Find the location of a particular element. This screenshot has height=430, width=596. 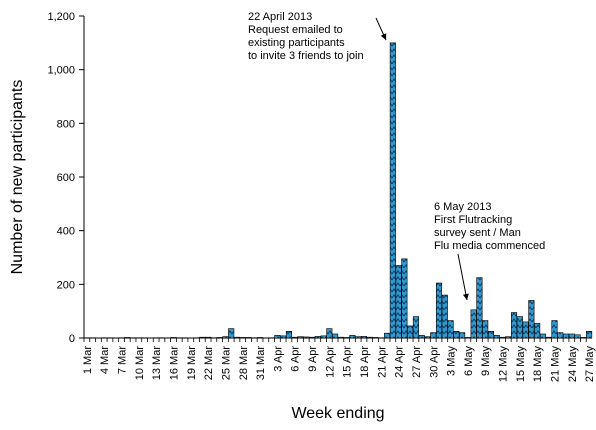

x-axis-title: Week ending is located at coordinates (337, 413).